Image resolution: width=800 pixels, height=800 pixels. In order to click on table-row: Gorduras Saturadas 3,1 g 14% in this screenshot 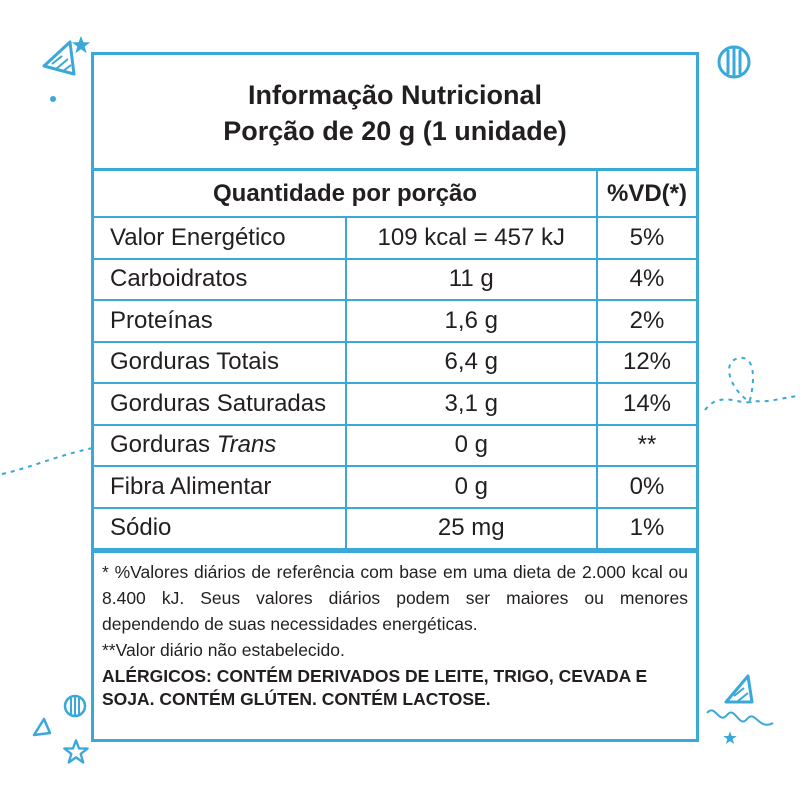, I will do `click(395, 404)`.